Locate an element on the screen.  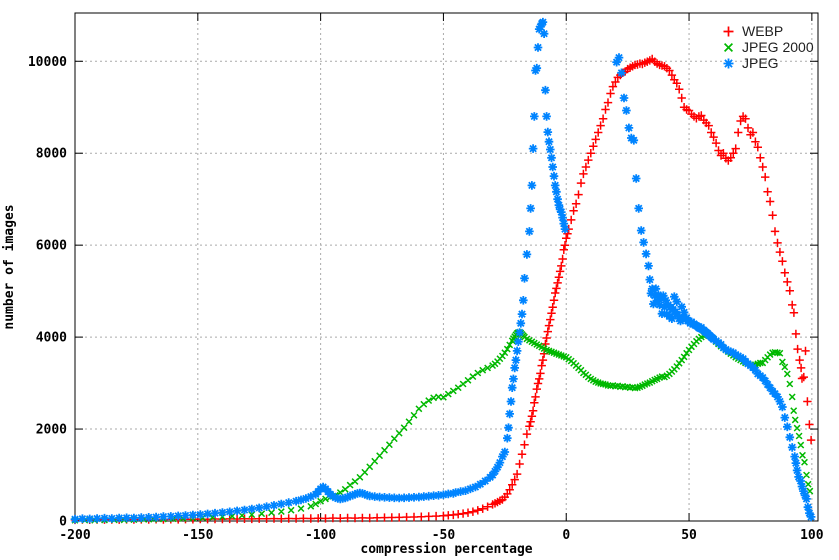
legend-entry-jpeg2000: JPEG 2000 is located at coordinates (768, 47).